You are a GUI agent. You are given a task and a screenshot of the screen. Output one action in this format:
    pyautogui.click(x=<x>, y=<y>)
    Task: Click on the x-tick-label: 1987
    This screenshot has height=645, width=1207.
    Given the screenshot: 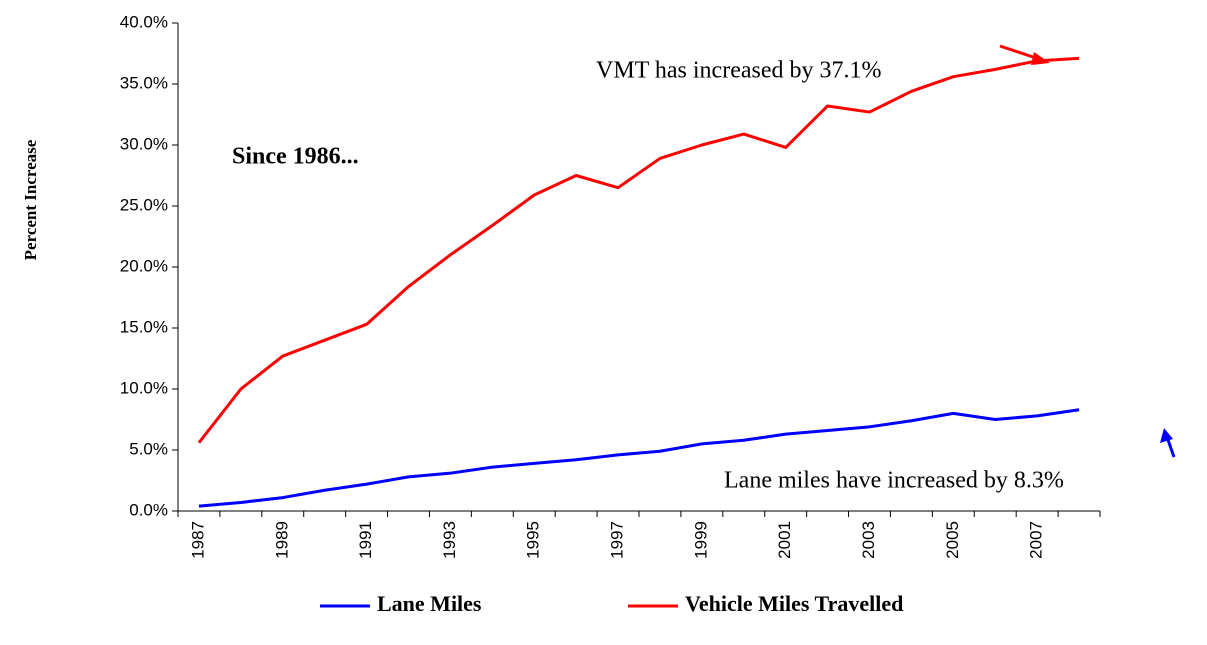 What is the action you would take?
    pyautogui.click(x=197, y=540)
    